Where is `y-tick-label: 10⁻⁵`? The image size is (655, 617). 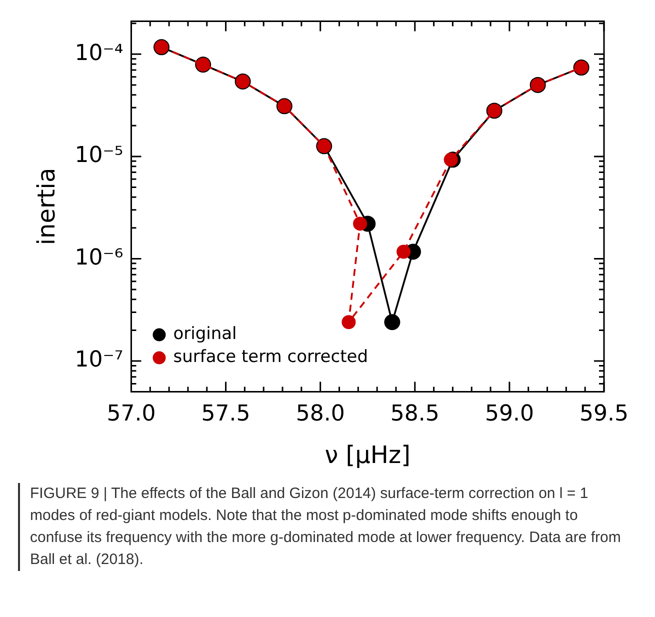 y-tick-label: 10⁻⁵ is located at coordinates (99, 155).